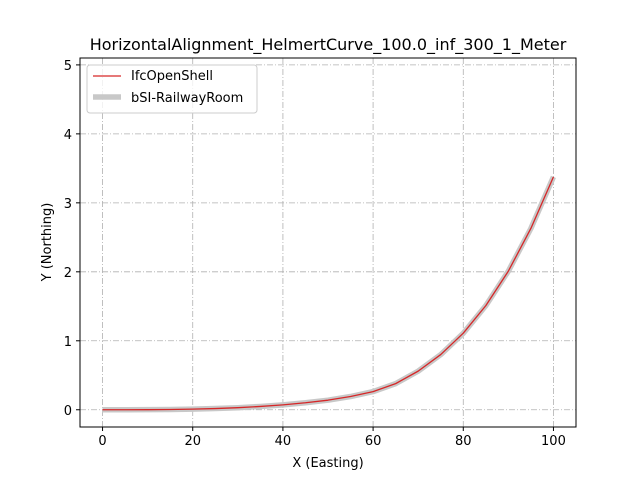  Describe the element at coordinates (373, 441) in the screenshot. I see `x-tick-label: 60` at that location.